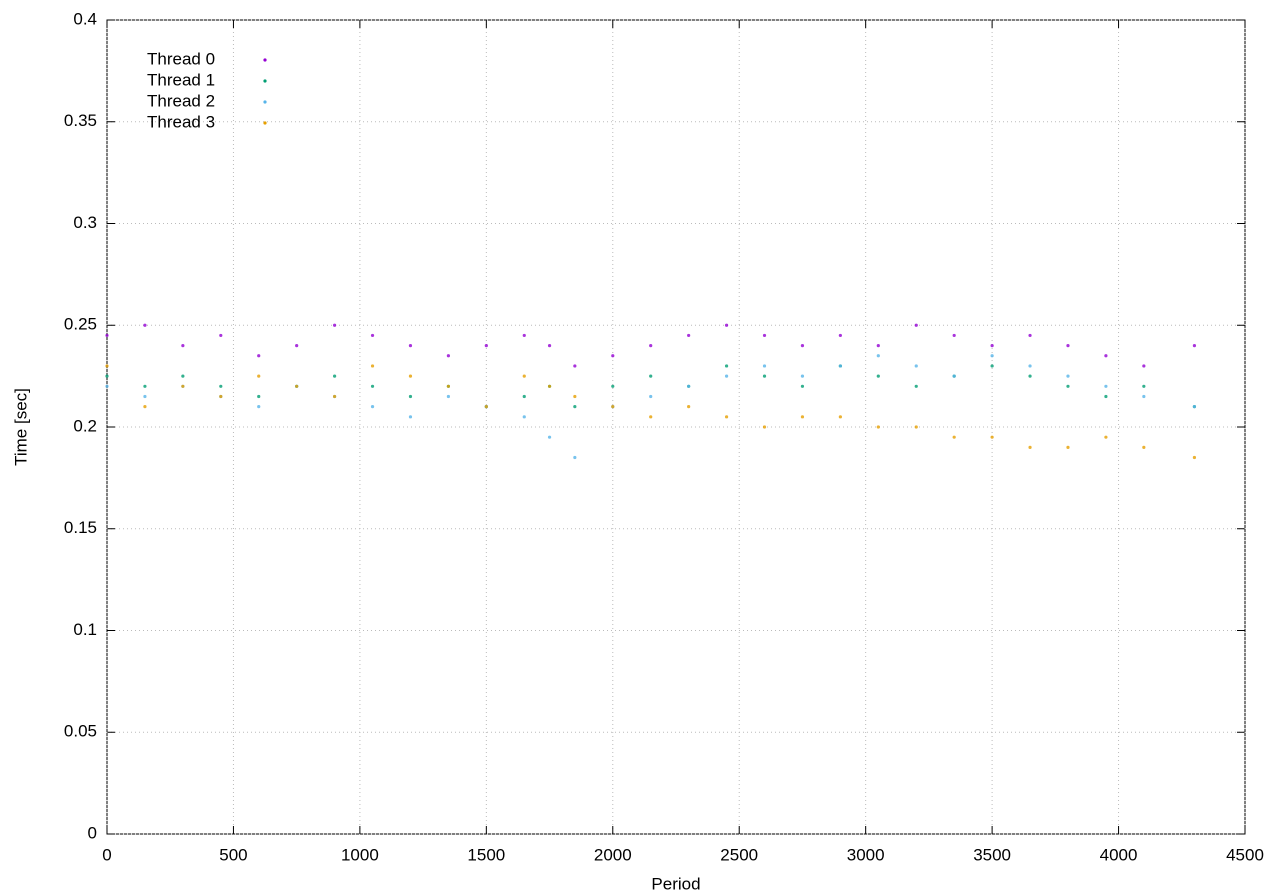 The image size is (1280, 896). I want to click on x-tick-label: 1500, so click(486, 854).